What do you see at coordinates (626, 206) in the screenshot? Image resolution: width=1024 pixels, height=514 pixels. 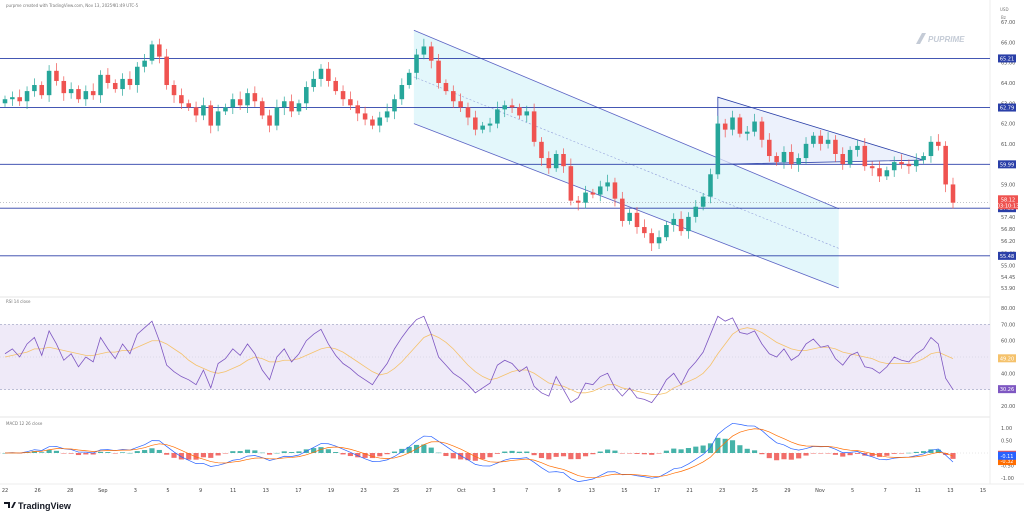 I see `channel-lower-line` at bounding box center [626, 206].